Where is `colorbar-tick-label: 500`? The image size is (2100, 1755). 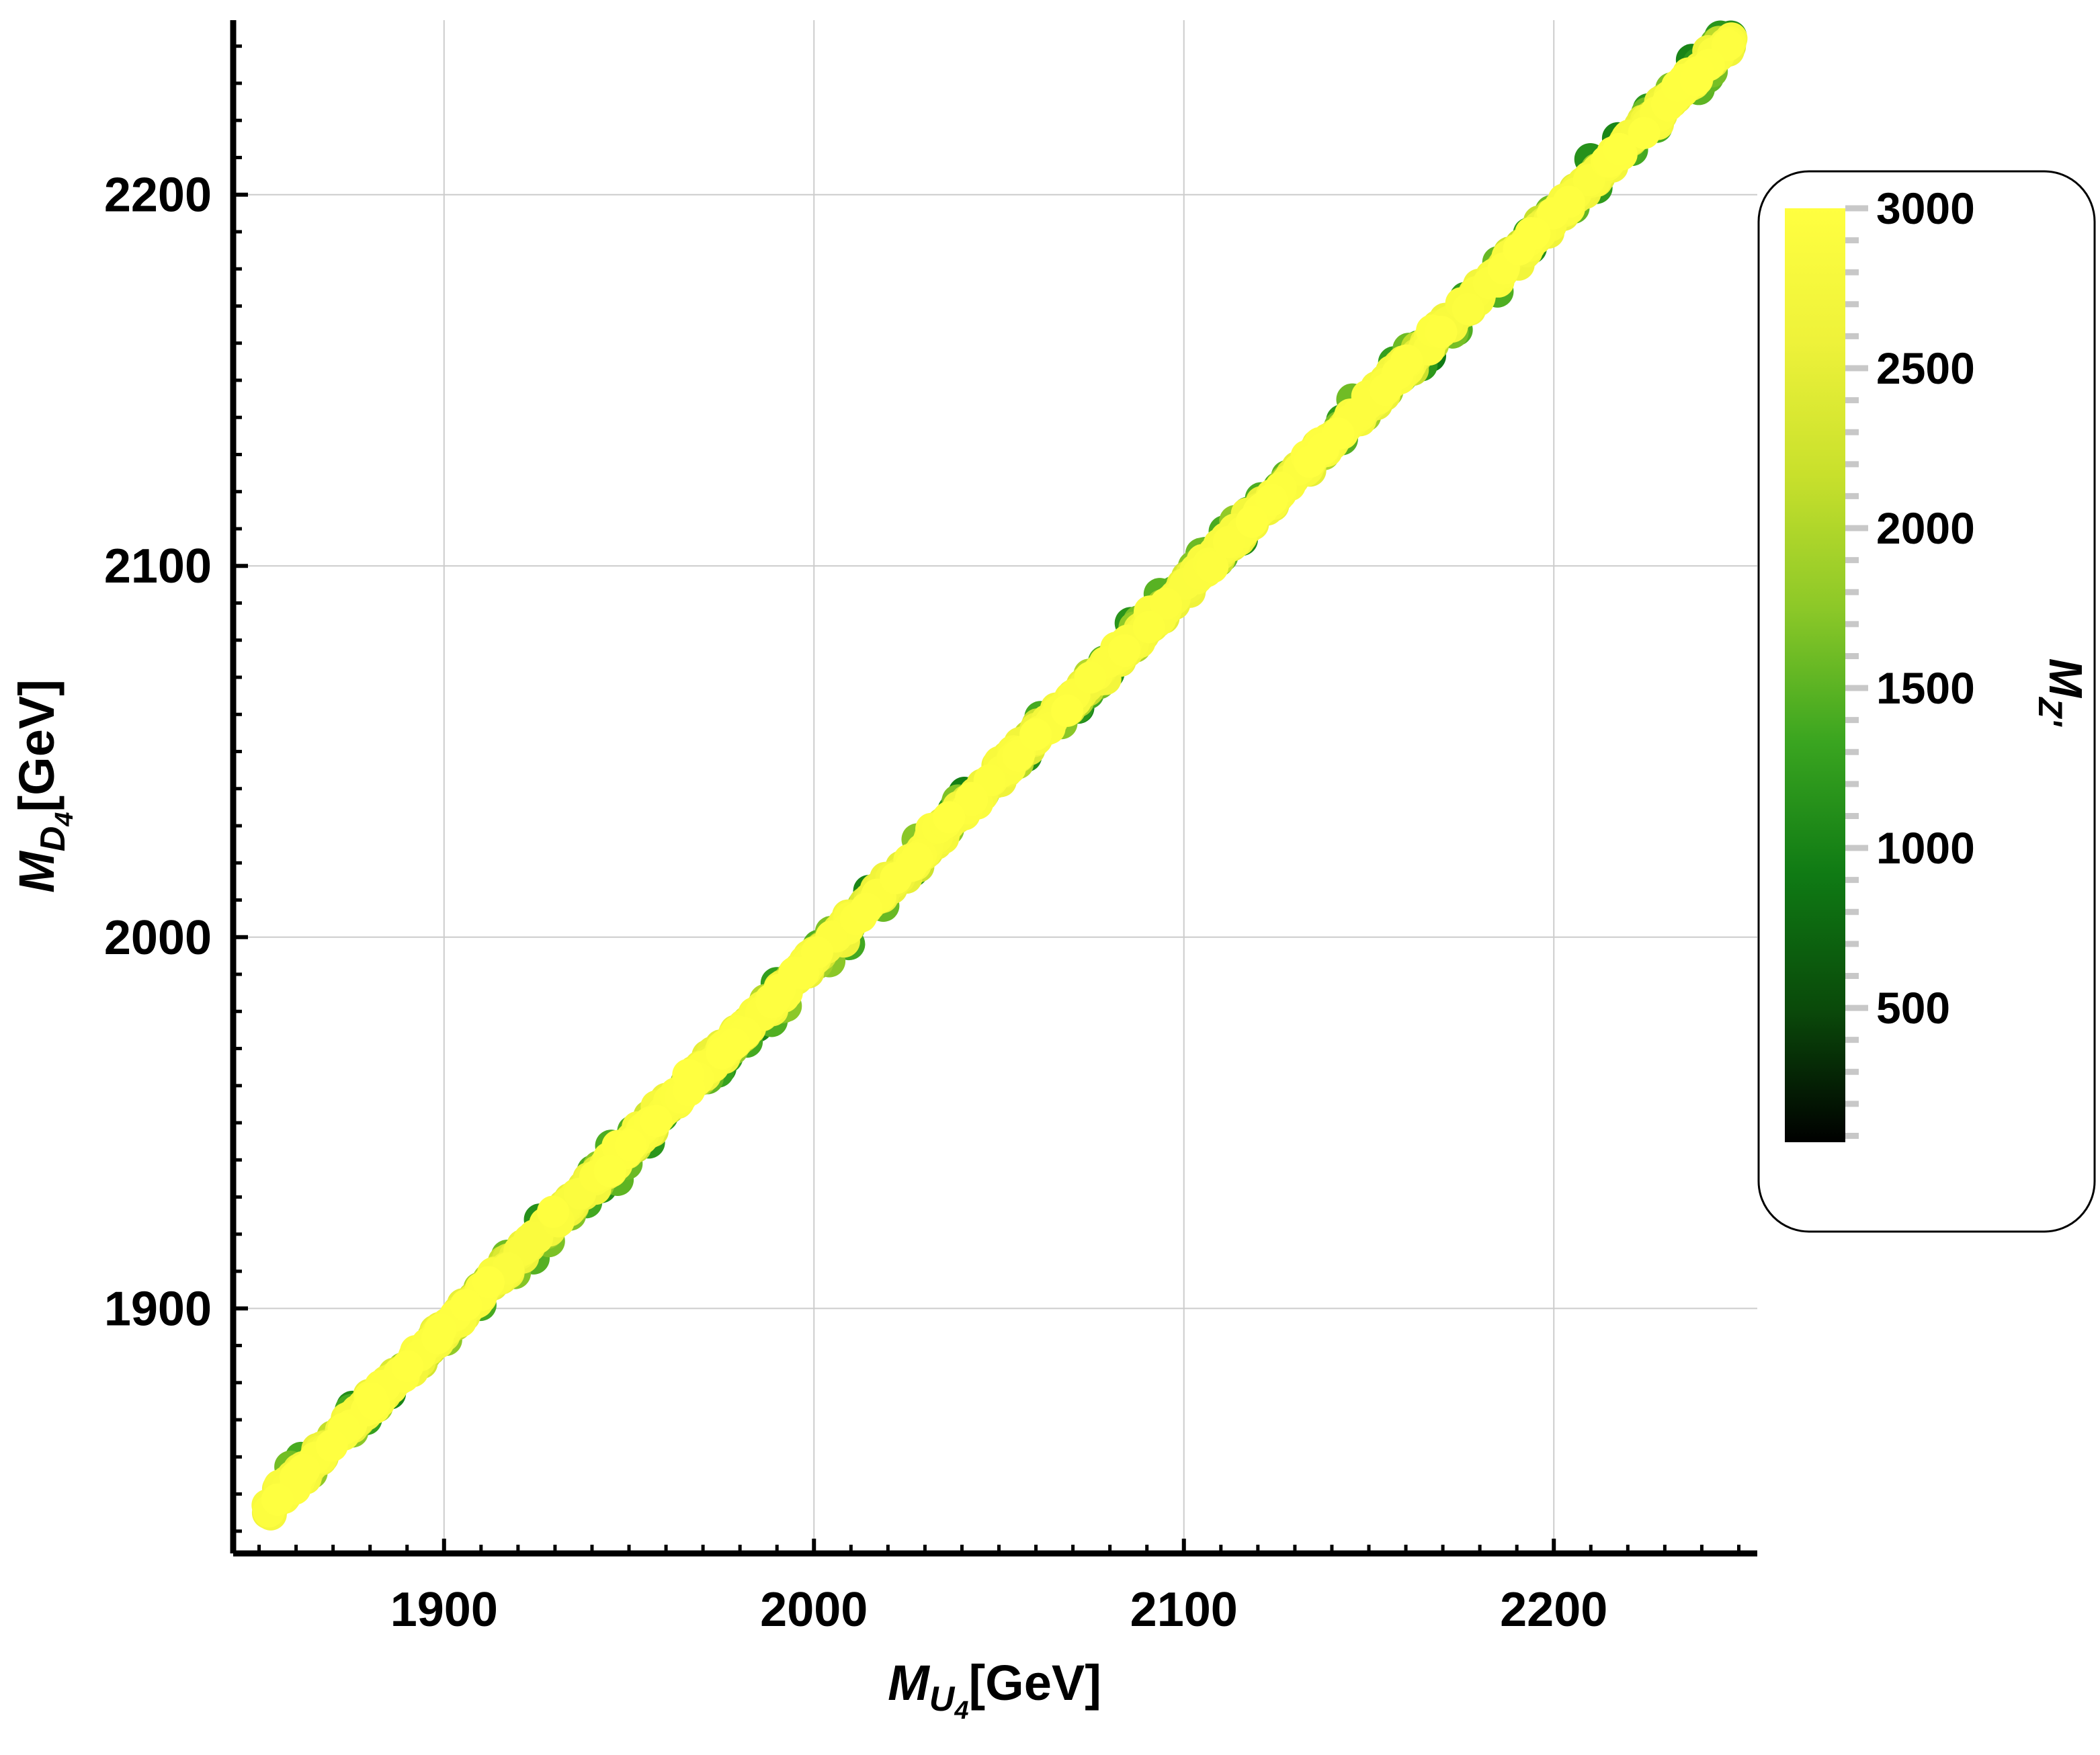 colorbar-tick-label: 500 is located at coordinates (1913, 1008).